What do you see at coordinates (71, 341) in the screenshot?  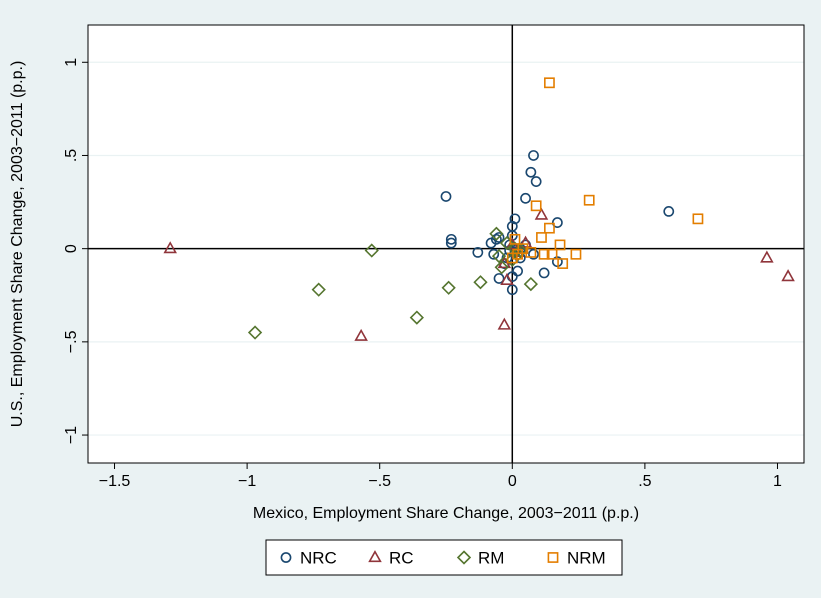 I see `y-tick-label: −.5` at bounding box center [71, 341].